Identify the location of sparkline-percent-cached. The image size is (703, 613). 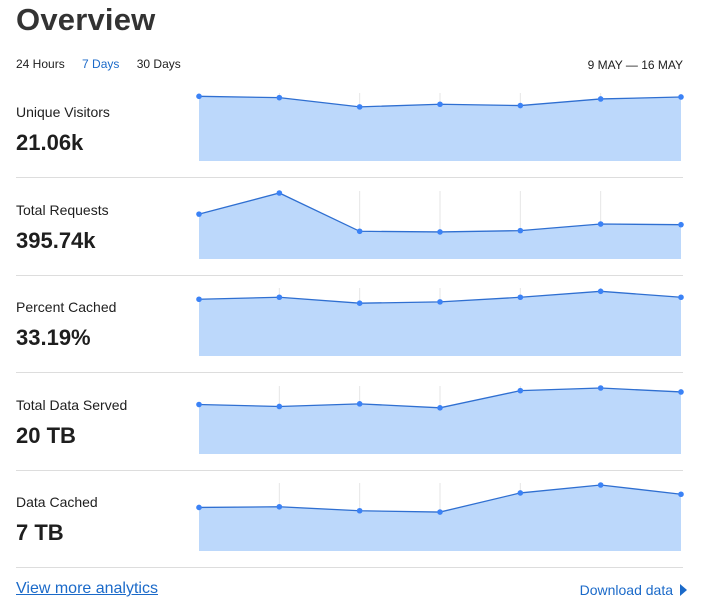
(440, 322).